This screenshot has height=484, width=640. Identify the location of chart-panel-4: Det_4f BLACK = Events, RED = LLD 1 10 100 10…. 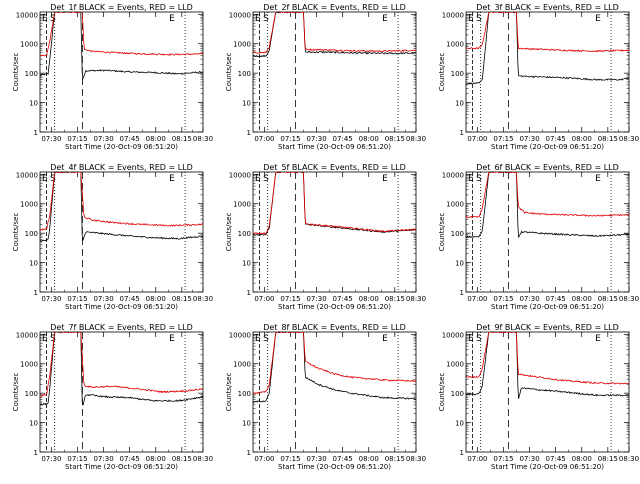
(112, 237).